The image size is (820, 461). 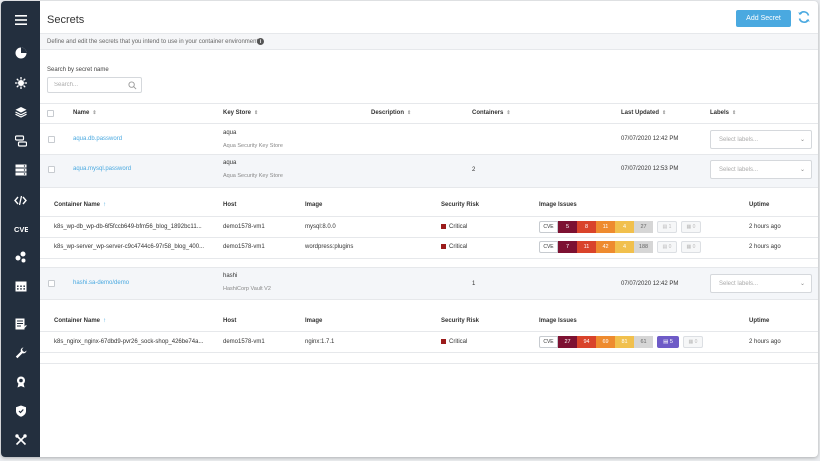 I want to click on secret-name-link: aqua.db.password, so click(x=98, y=139).